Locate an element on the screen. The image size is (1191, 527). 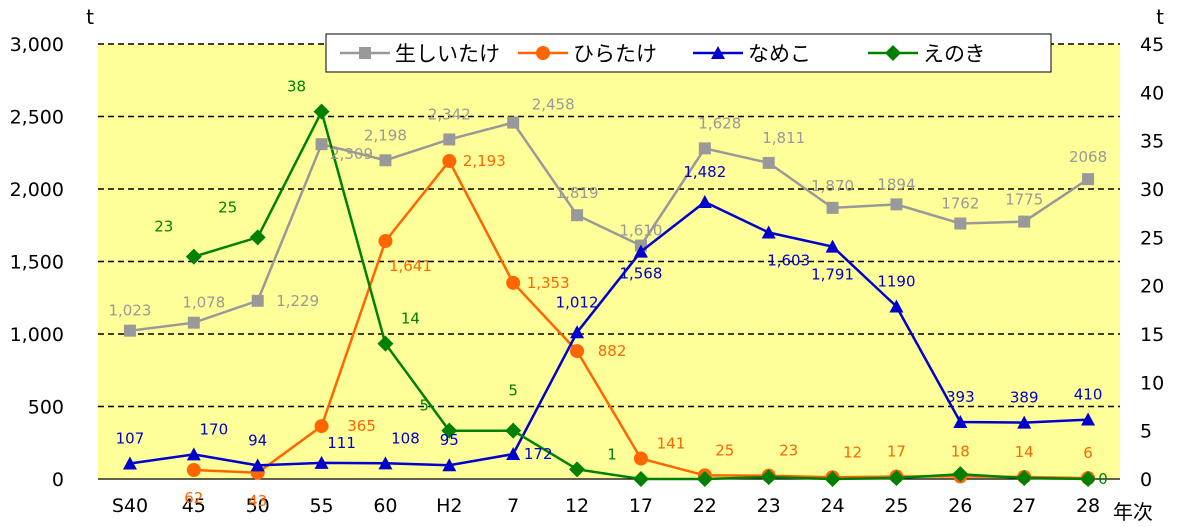
data-label: 2068 is located at coordinates (1088, 157).